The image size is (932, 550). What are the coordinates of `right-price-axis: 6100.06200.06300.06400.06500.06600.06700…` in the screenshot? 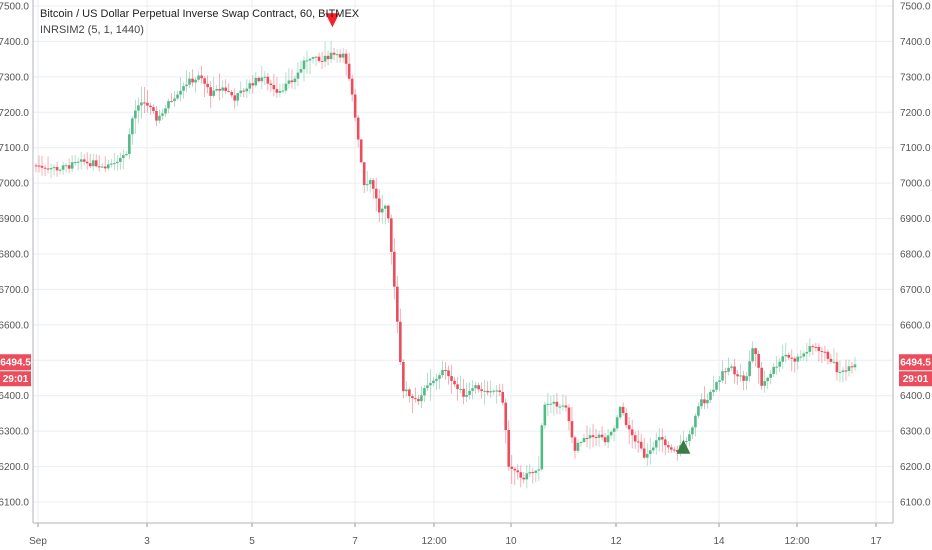 It's located at (911, 261).